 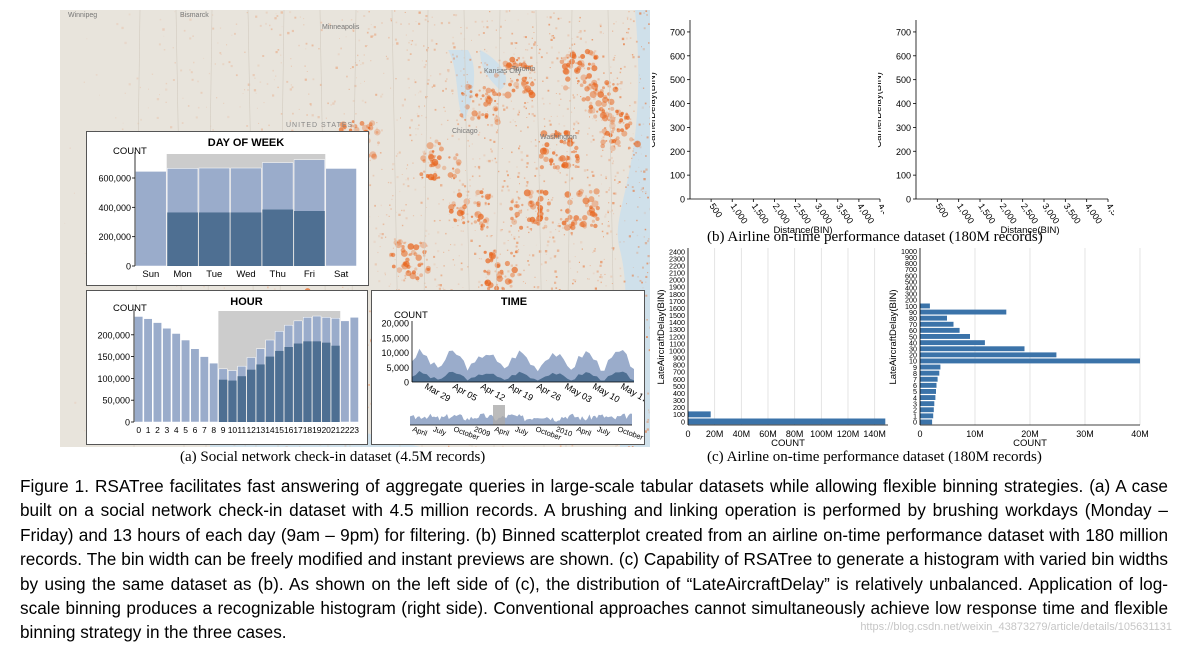 What do you see at coordinates (395, 353) in the screenshot?
I see `y-tick-label: 10,000` at bounding box center [395, 353].